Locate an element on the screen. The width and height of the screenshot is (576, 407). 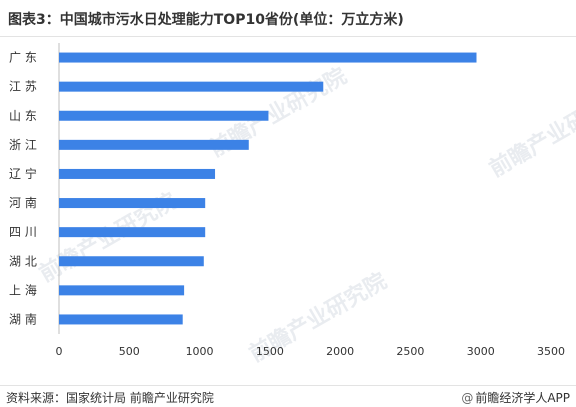
y-tick-label-6: 四 川 is located at coordinates (23, 232).